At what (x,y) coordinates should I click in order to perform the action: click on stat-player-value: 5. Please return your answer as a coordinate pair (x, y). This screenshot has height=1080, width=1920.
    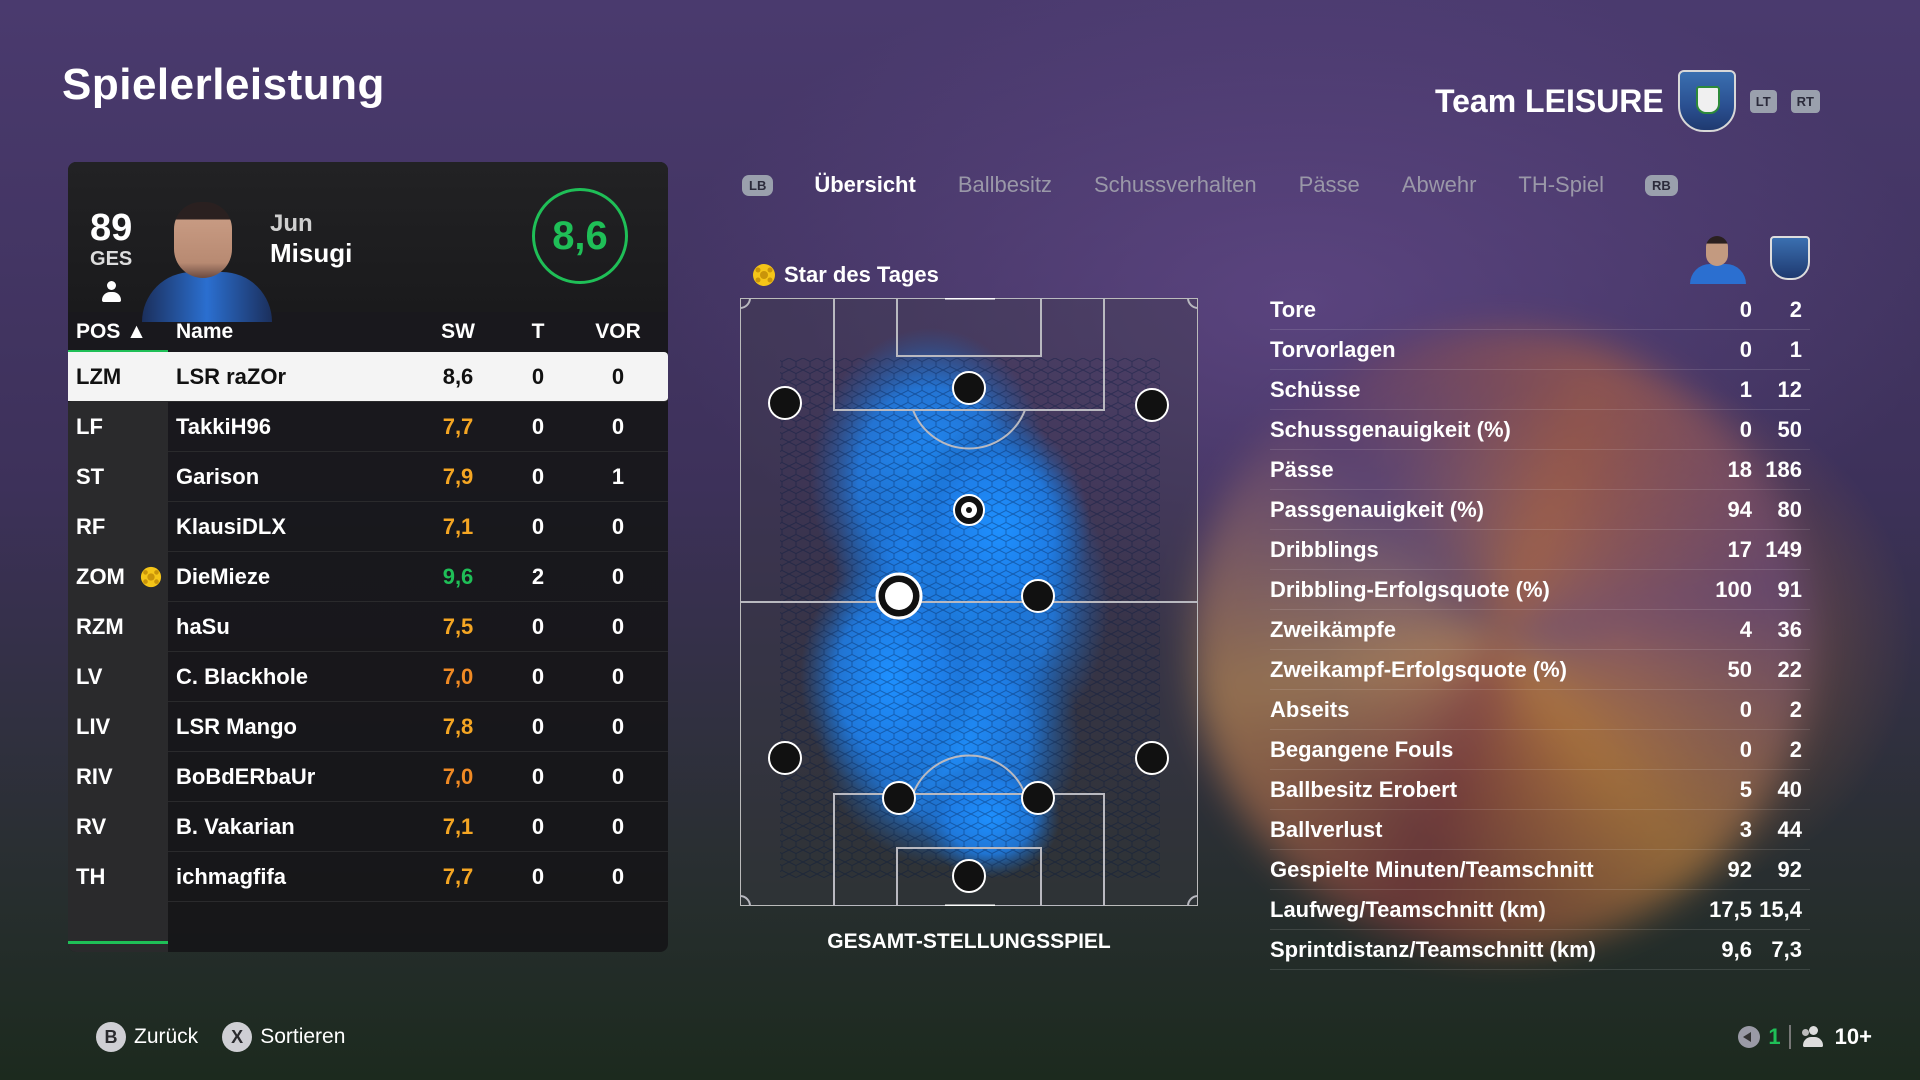
    Looking at the image, I should click on (1745, 789).